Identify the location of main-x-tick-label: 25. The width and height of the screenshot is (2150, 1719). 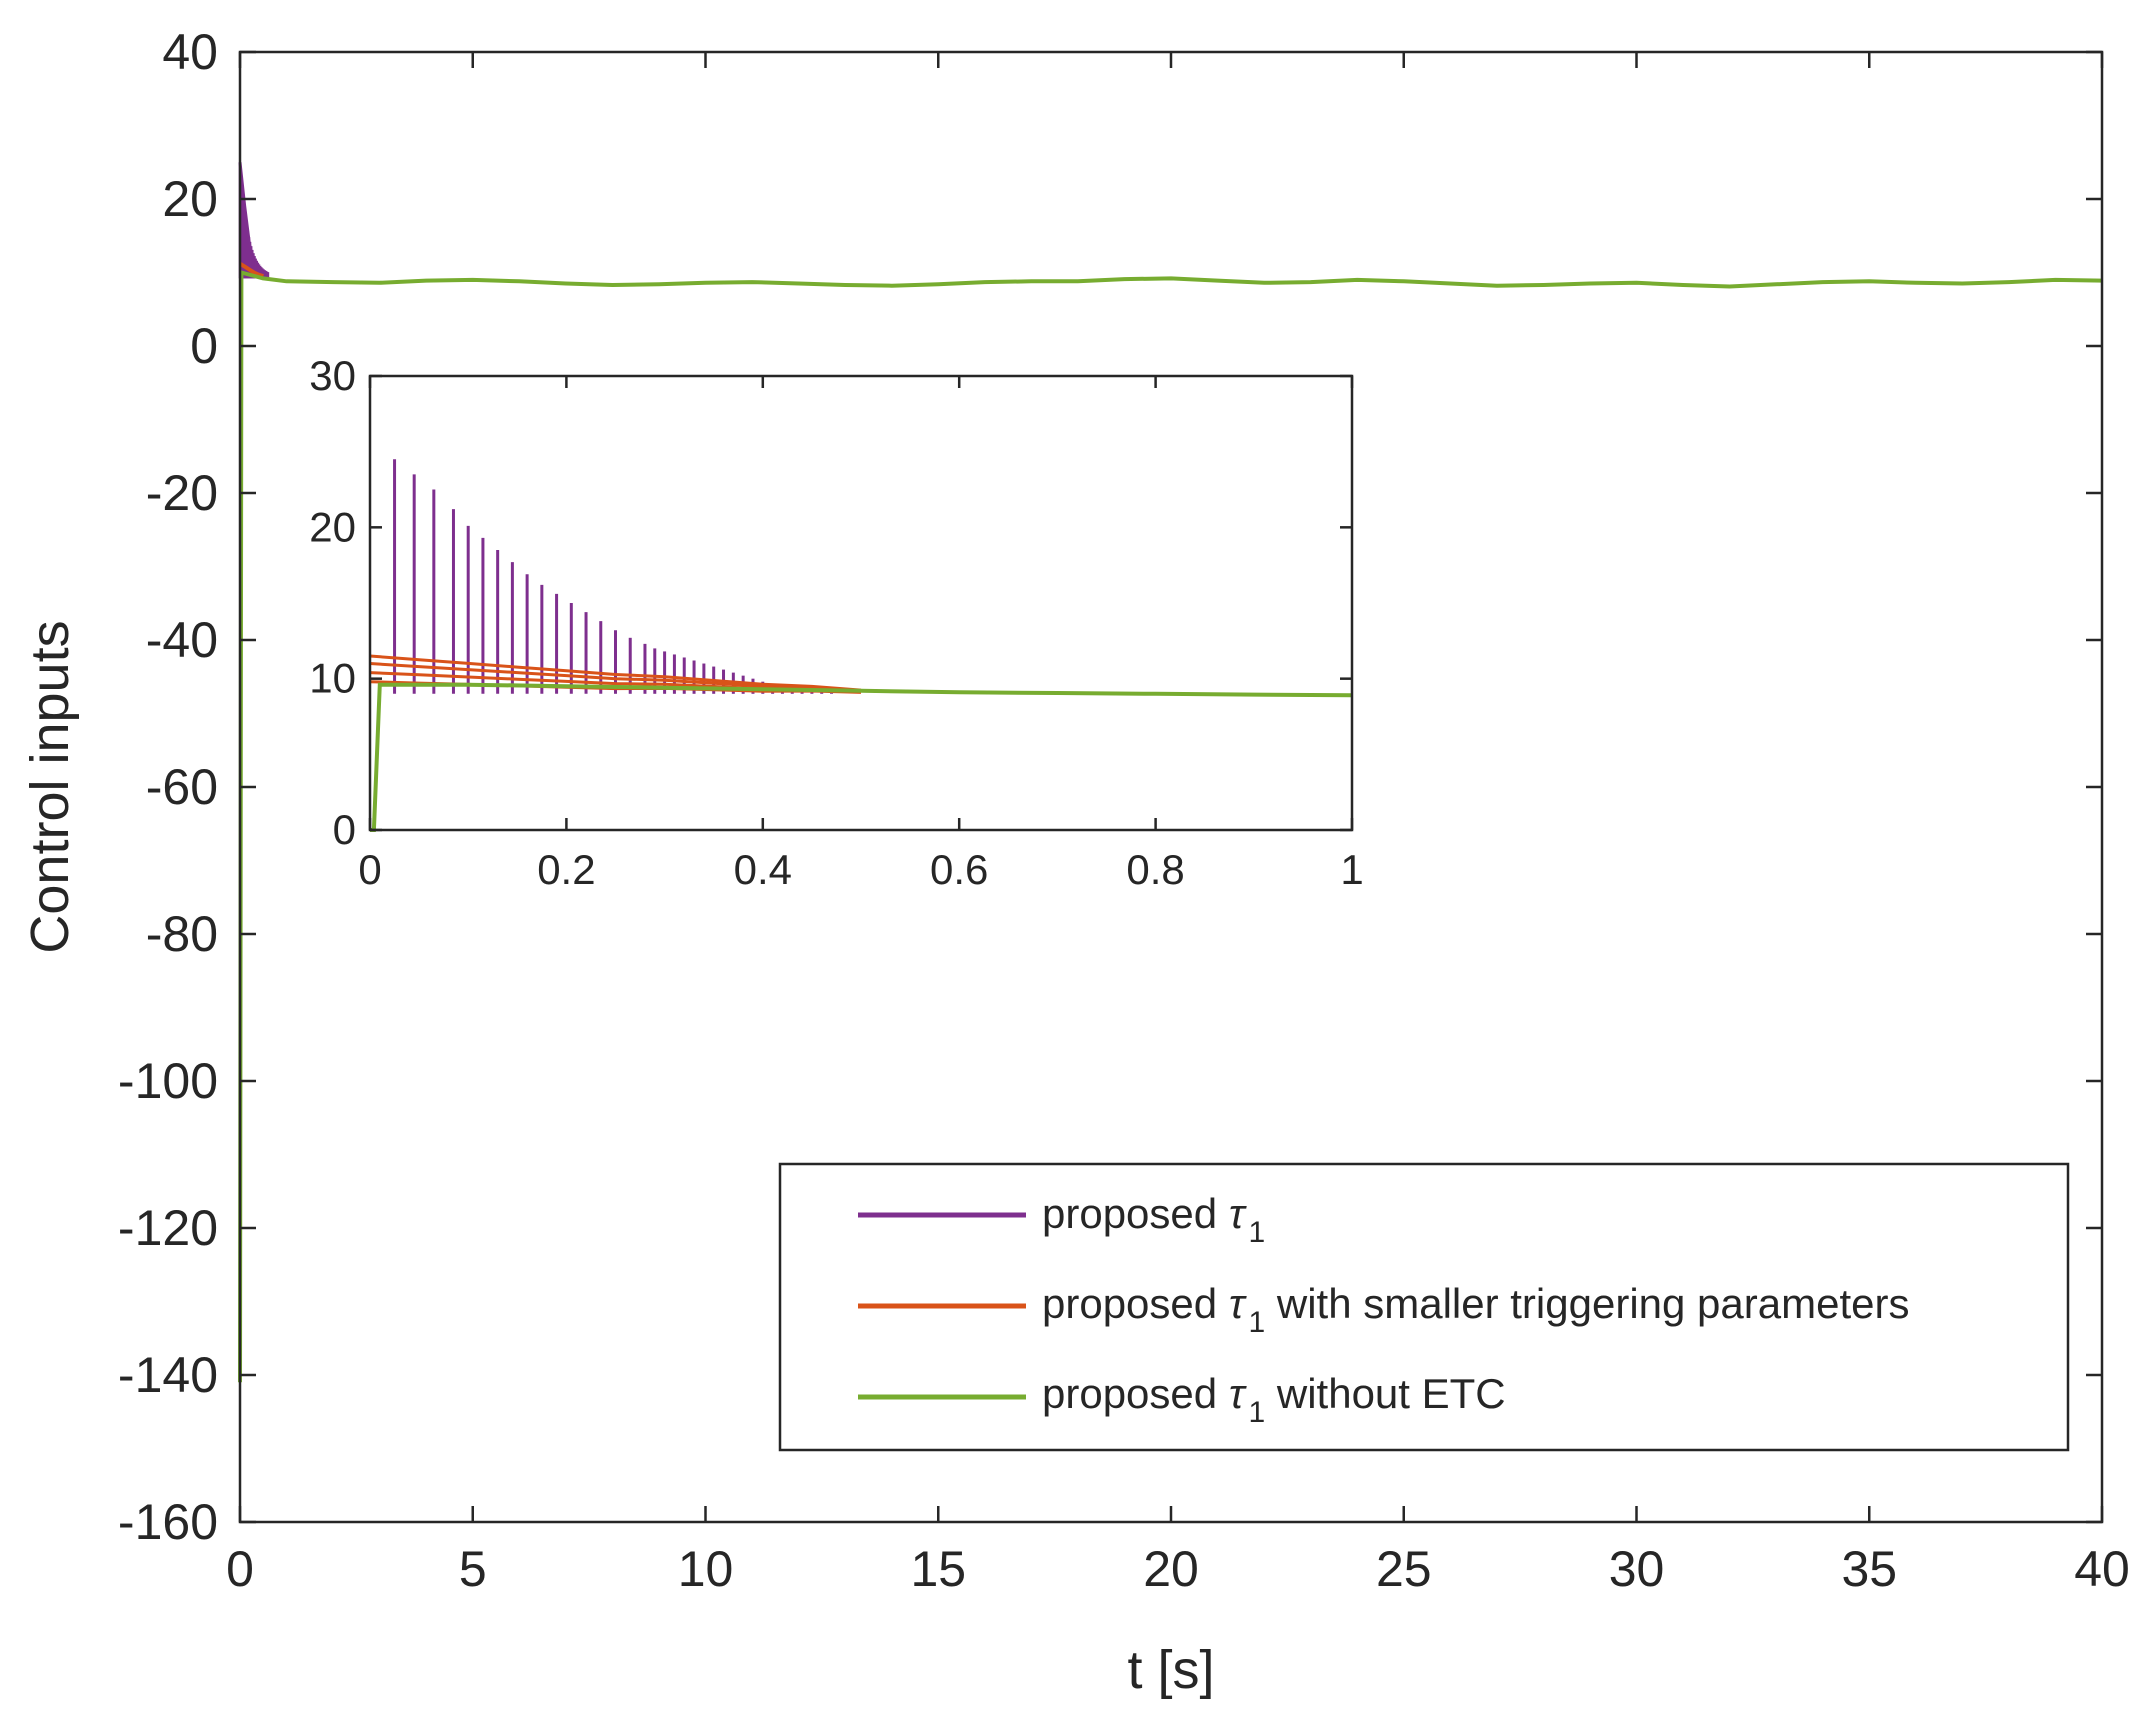
(1404, 1569).